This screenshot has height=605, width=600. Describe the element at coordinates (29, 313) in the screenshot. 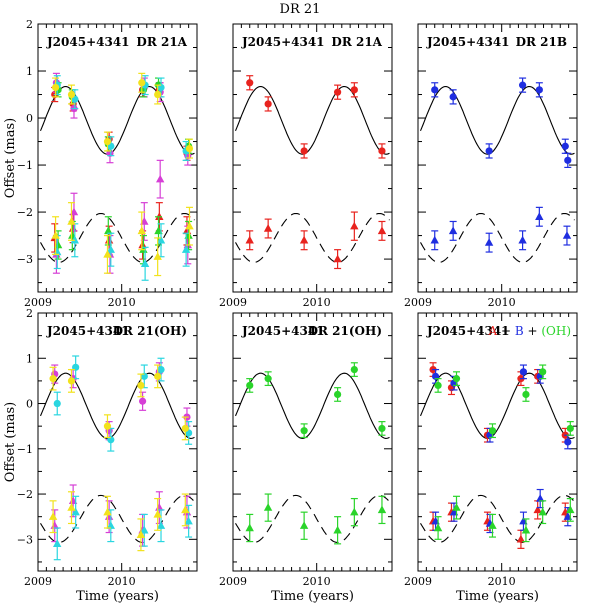

I see `y-tick-label: 2` at that location.